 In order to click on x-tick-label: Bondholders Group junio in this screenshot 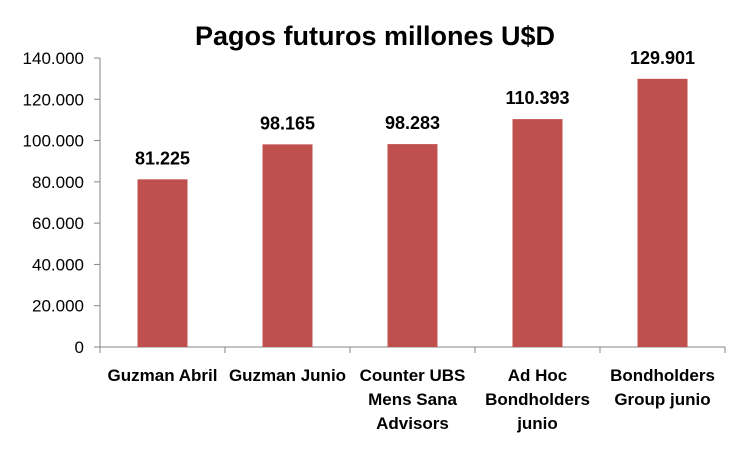, I will do `click(662, 387)`.